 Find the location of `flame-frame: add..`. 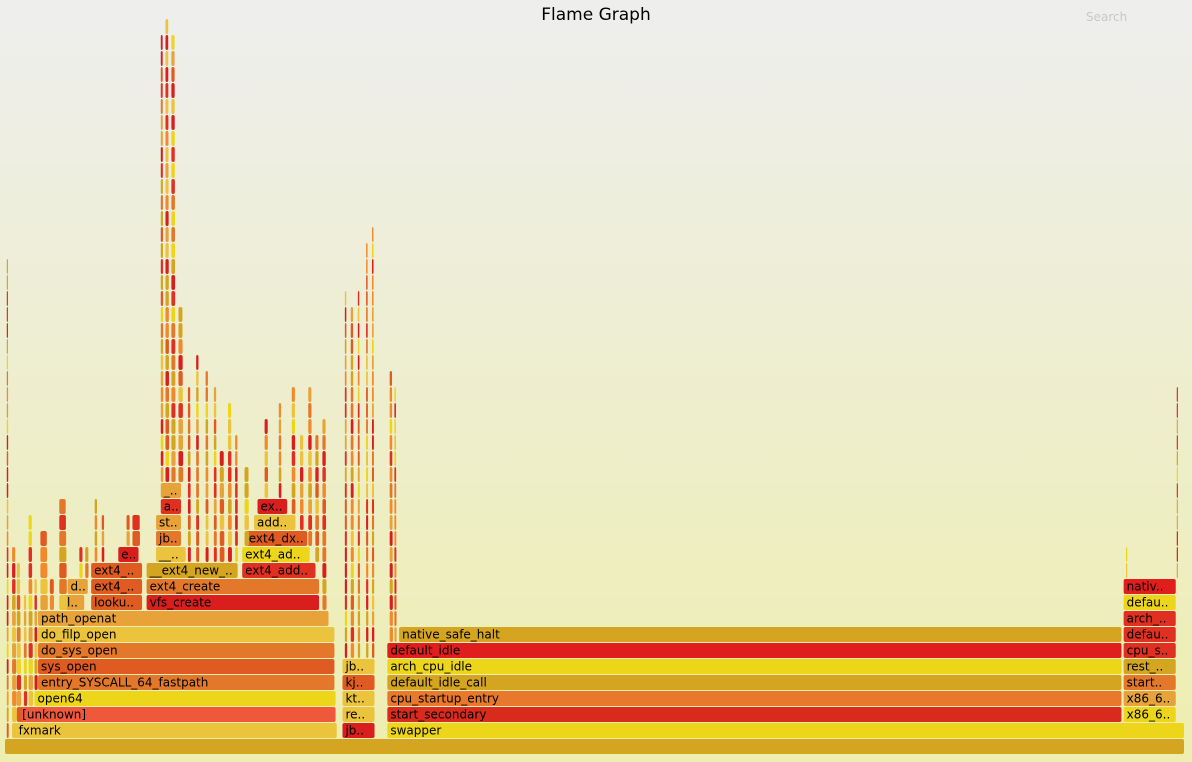

flame-frame: add.. is located at coordinates (274, 522).